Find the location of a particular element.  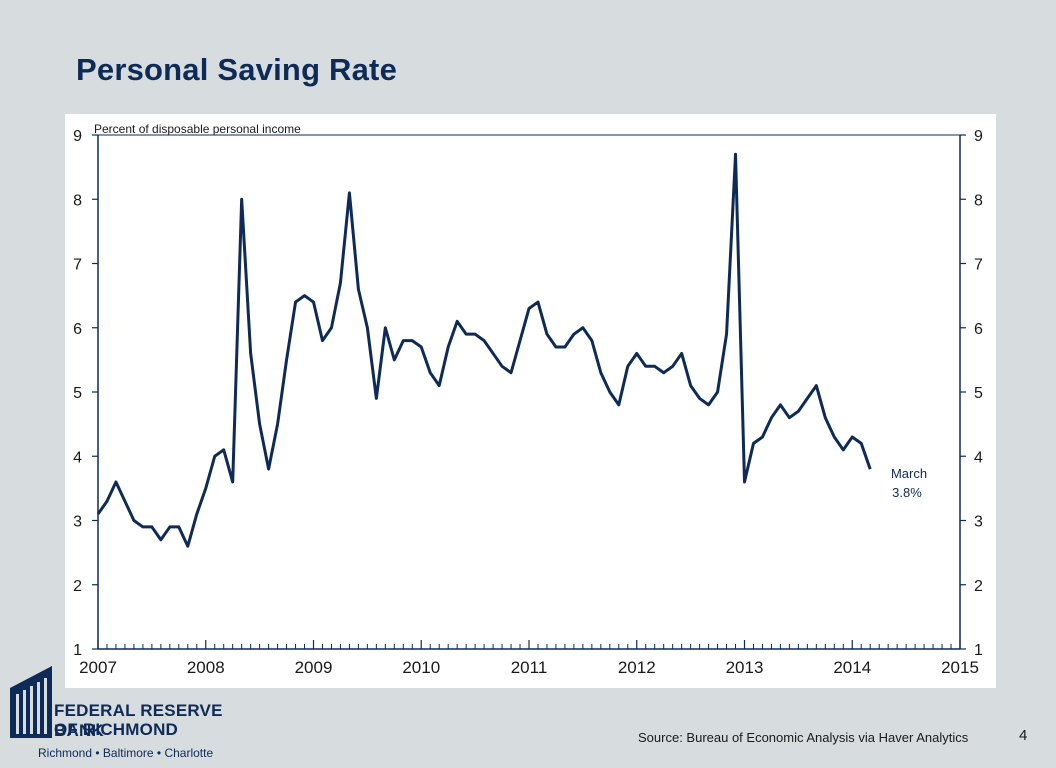

y-tick-right-label: 3 is located at coordinates (978, 522).